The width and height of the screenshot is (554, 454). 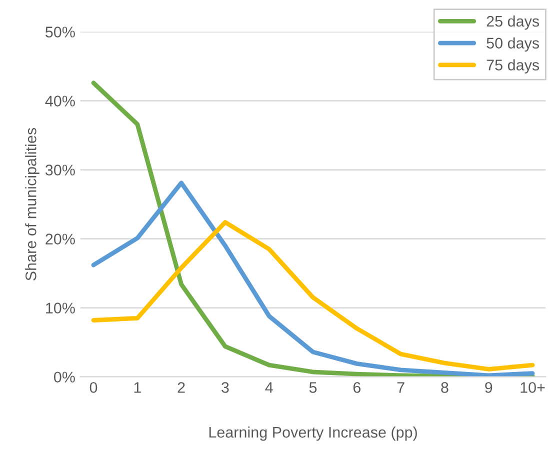 I want to click on x-tick-label: 9, so click(x=488, y=387).